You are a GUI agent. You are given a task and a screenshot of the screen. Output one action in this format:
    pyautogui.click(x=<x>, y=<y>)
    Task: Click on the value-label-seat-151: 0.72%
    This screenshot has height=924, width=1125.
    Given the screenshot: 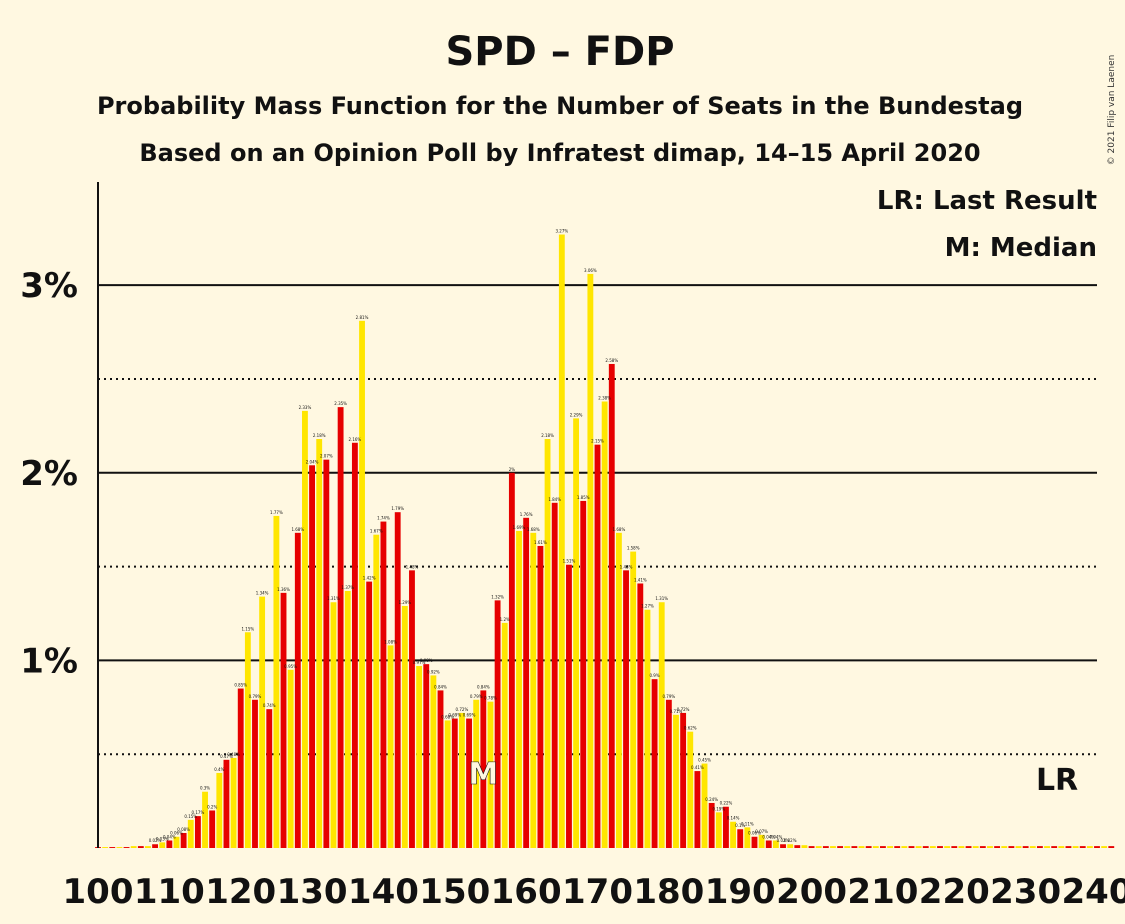 What is the action you would take?
    pyautogui.click(x=462, y=709)
    